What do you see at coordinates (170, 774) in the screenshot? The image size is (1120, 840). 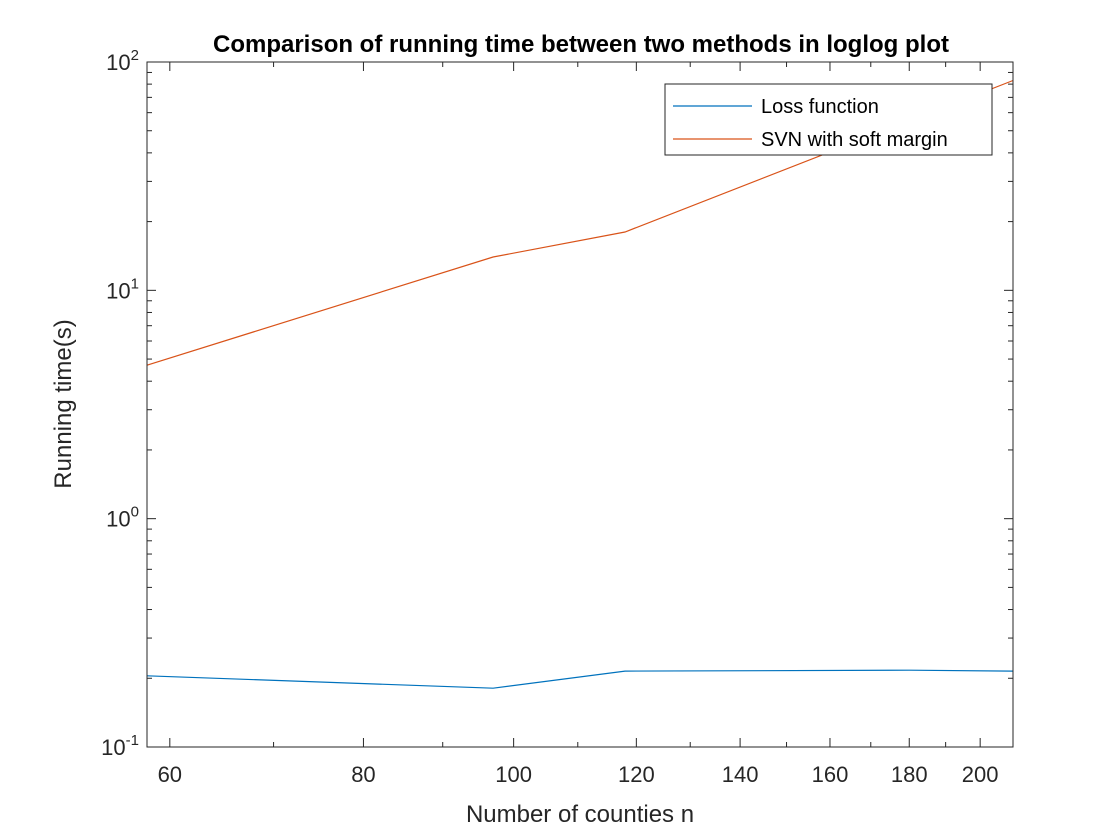 I see `x-tick-label: 60` at bounding box center [170, 774].